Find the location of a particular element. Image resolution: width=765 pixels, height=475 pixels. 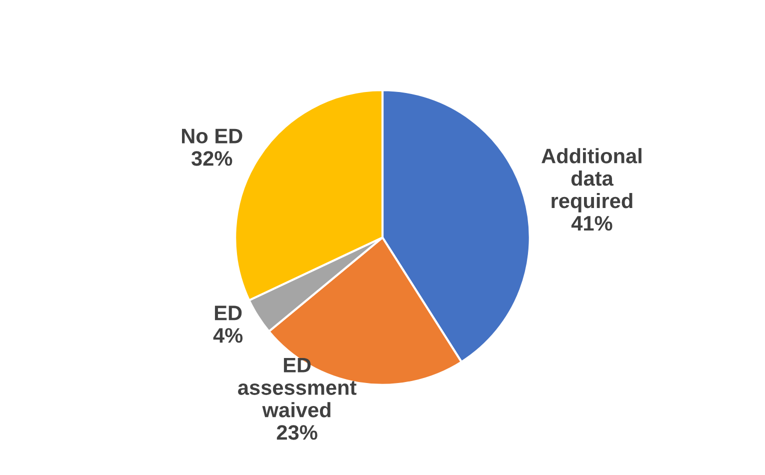

data-label: 4% is located at coordinates (228, 335).